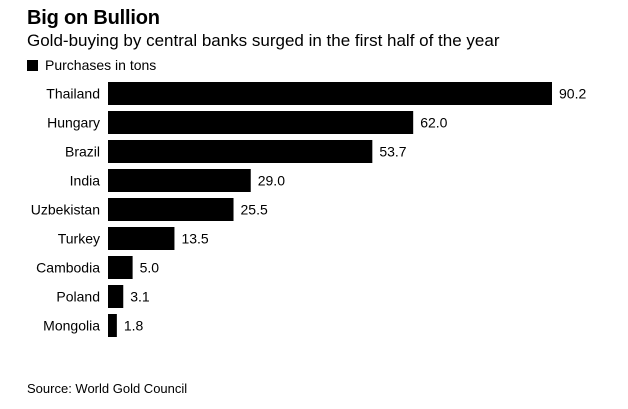 This screenshot has width=628, height=409. I want to click on value-label: 53.7, so click(392, 152).